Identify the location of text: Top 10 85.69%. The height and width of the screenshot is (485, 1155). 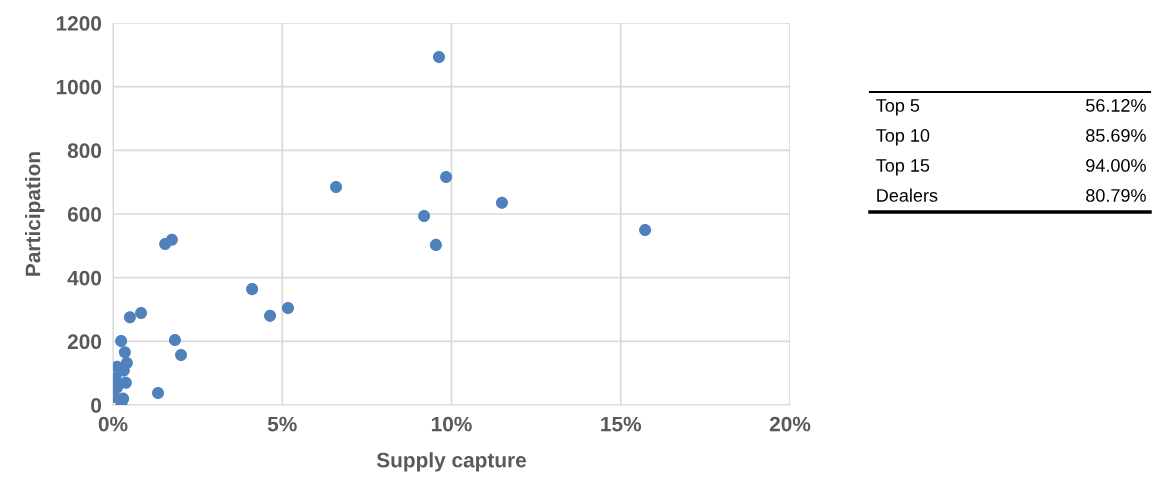
(1011, 137).